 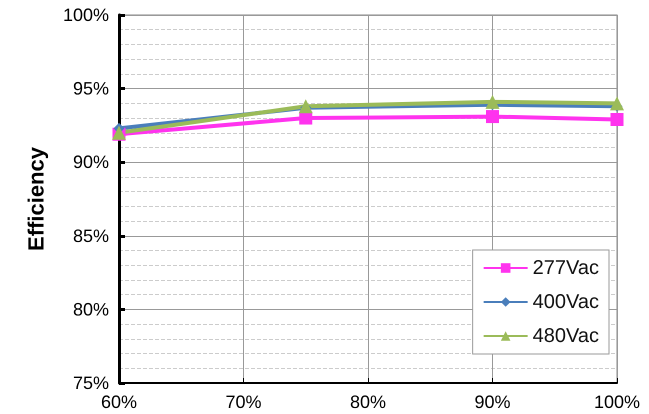 I want to click on x-tick-label: 80%, so click(x=368, y=402).